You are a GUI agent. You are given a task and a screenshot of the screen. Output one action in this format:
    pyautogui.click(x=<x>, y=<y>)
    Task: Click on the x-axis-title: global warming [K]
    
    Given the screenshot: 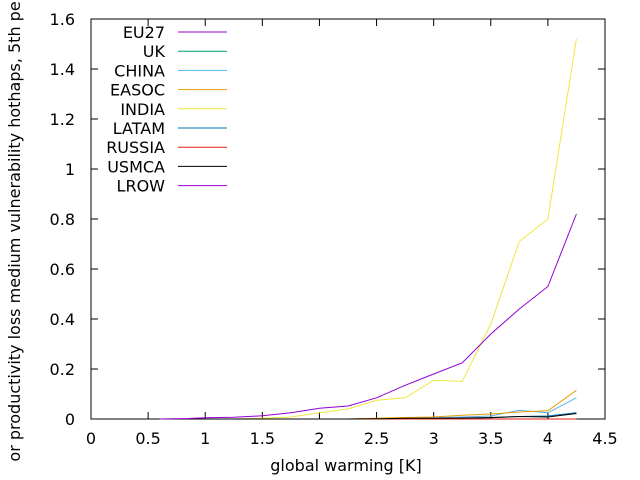 What is the action you would take?
    pyautogui.click(x=345, y=465)
    